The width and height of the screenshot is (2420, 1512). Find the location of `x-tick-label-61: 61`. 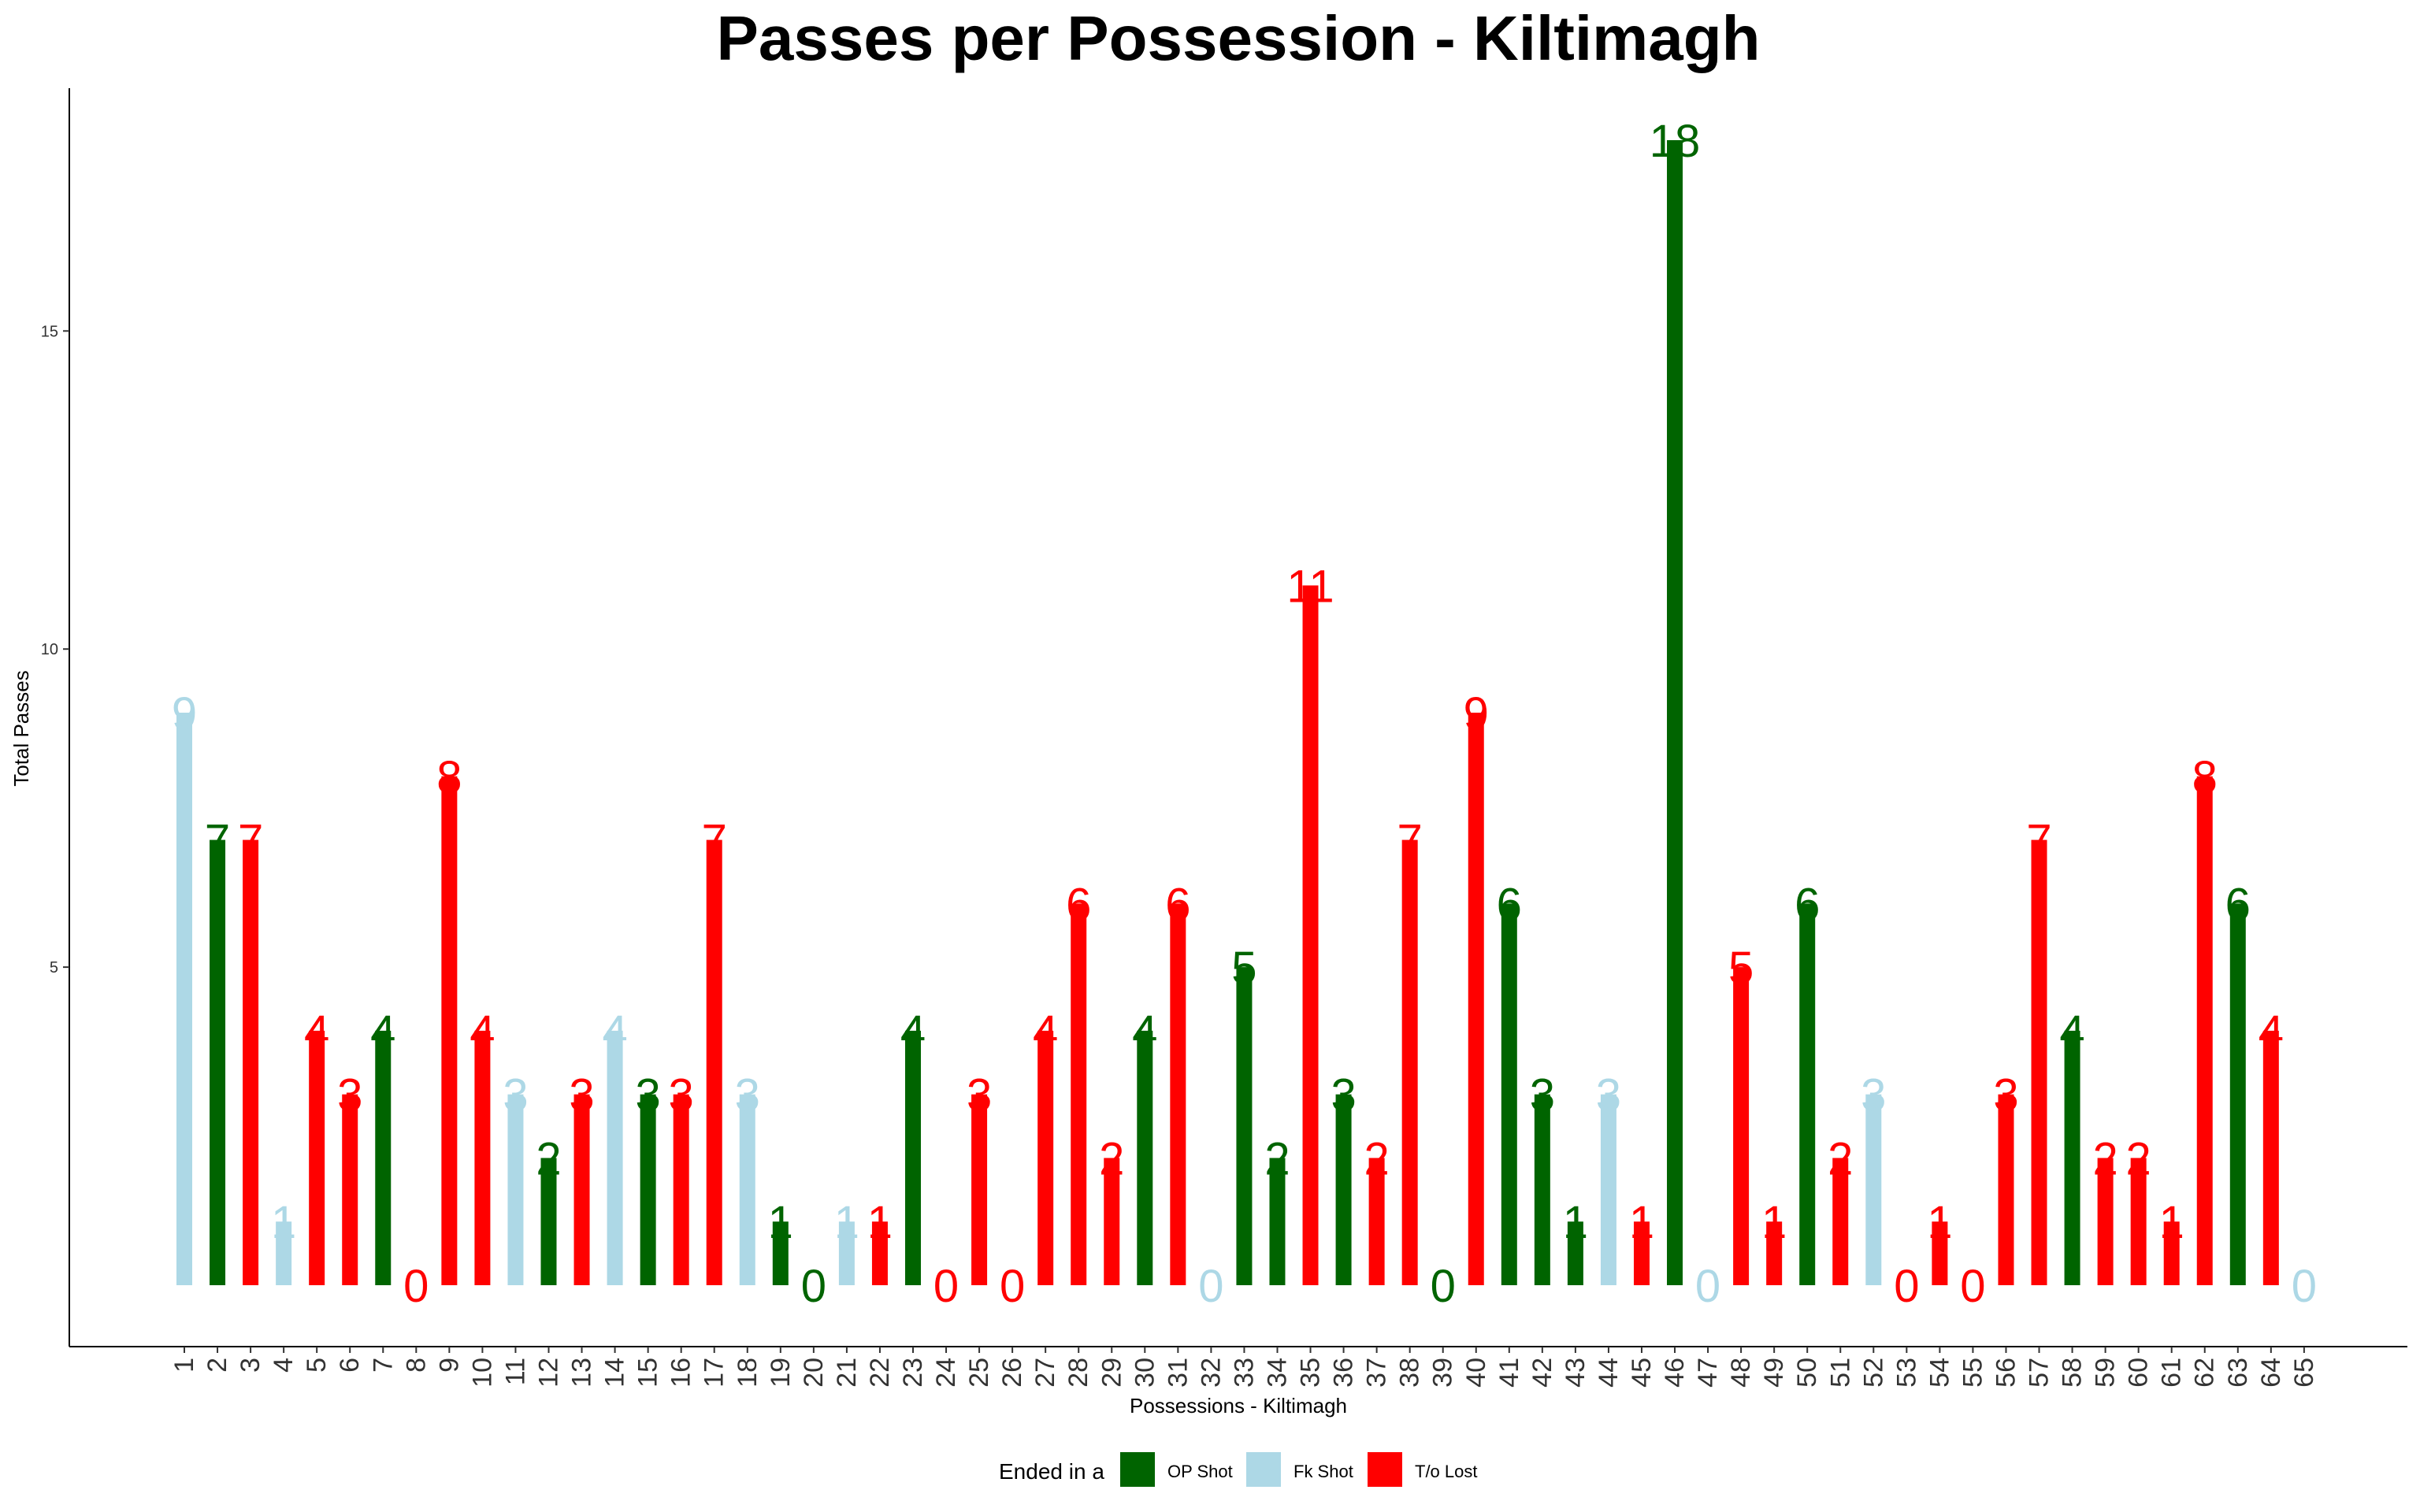

x-tick-label-61: 61 is located at coordinates (2172, 1373).